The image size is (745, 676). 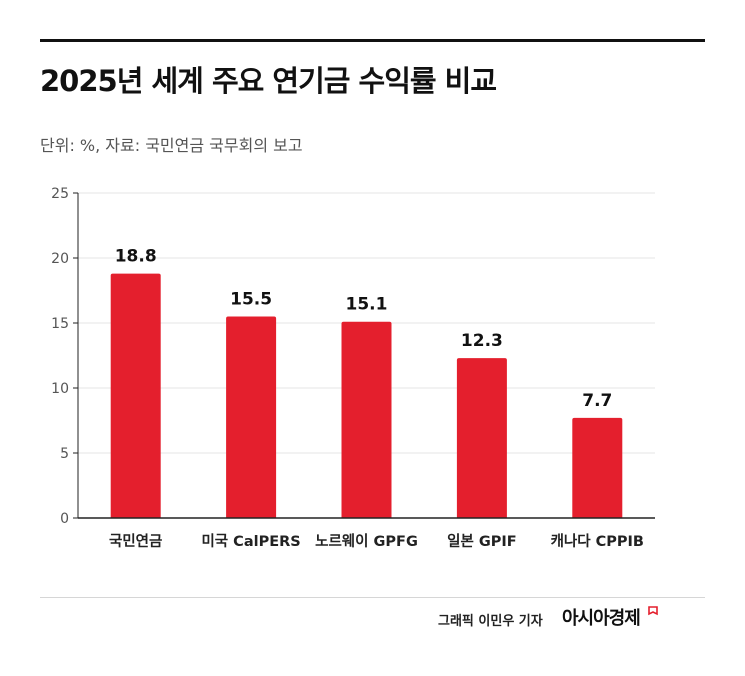 I want to click on y-axis-ticks: 0 5 10 15 20 25, so click(x=64, y=356).